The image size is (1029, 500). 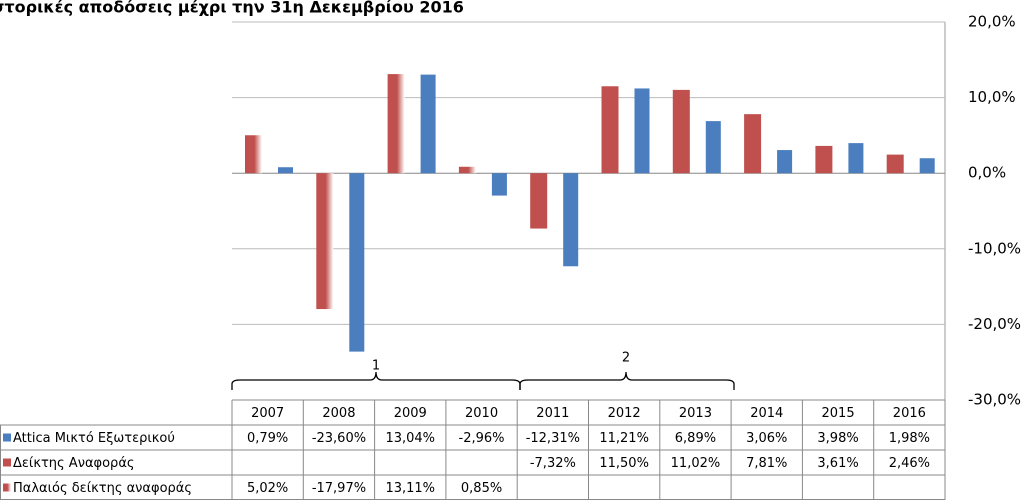 I want to click on data-label: 3,06%, so click(x=766, y=438).